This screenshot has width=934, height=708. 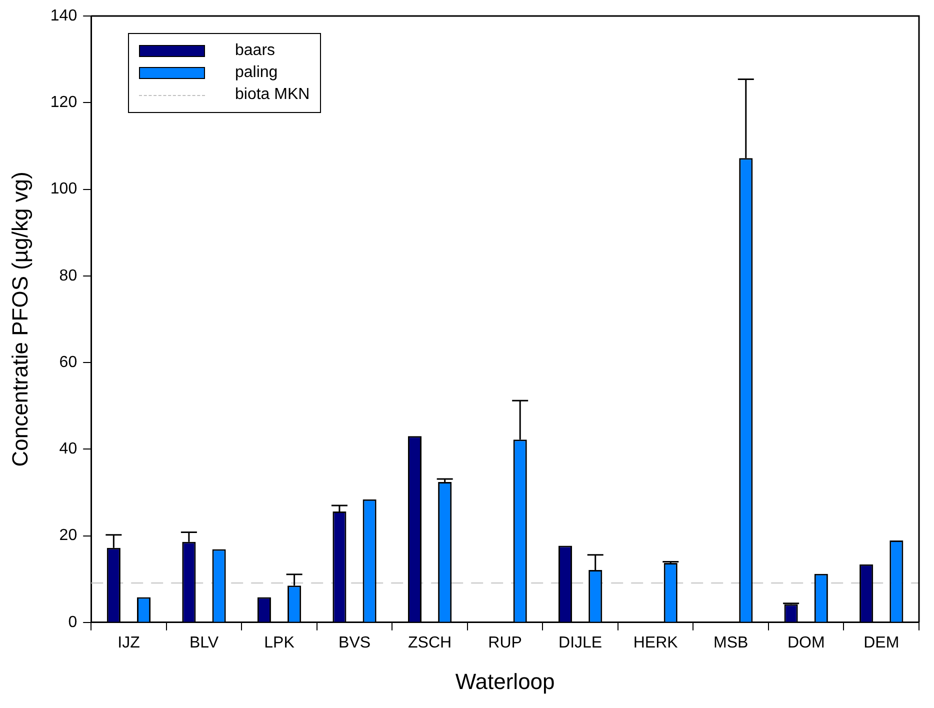 I want to click on legend-label: baars, so click(x=255, y=51).